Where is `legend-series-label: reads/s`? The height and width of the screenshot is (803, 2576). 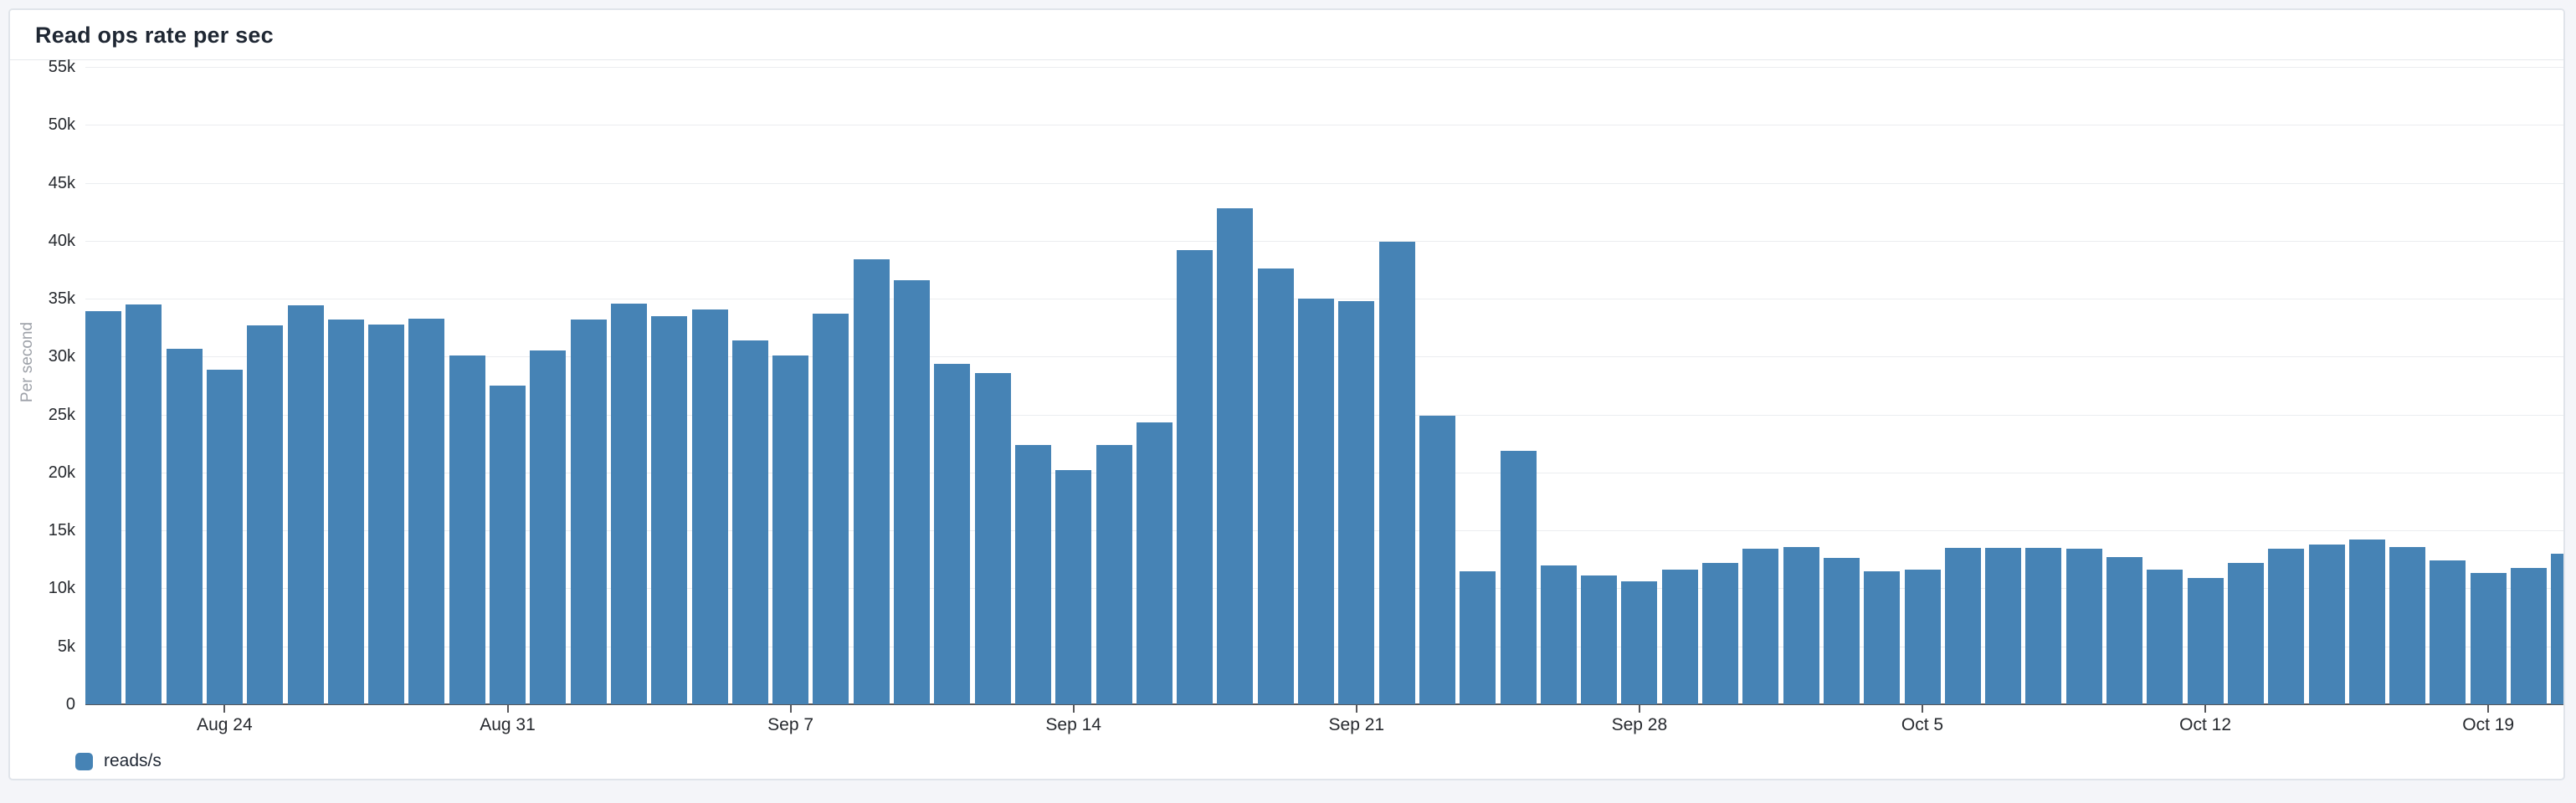 legend-series-label: reads/s is located at coordinates (133, 760).